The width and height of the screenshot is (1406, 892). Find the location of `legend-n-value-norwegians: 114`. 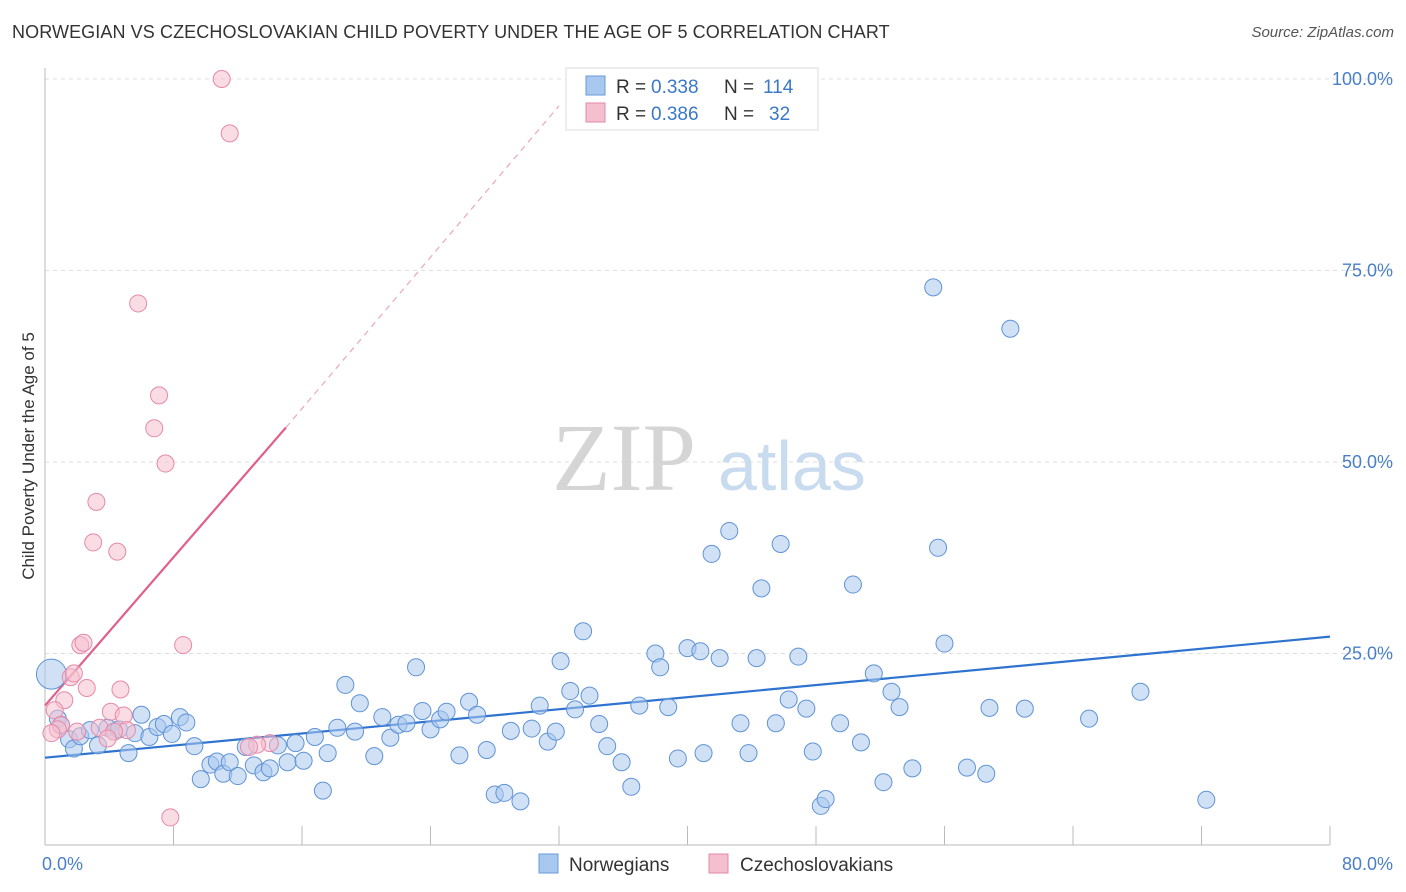

legend-n-value-norwegians: 114 is located at coordinates (778, 87).